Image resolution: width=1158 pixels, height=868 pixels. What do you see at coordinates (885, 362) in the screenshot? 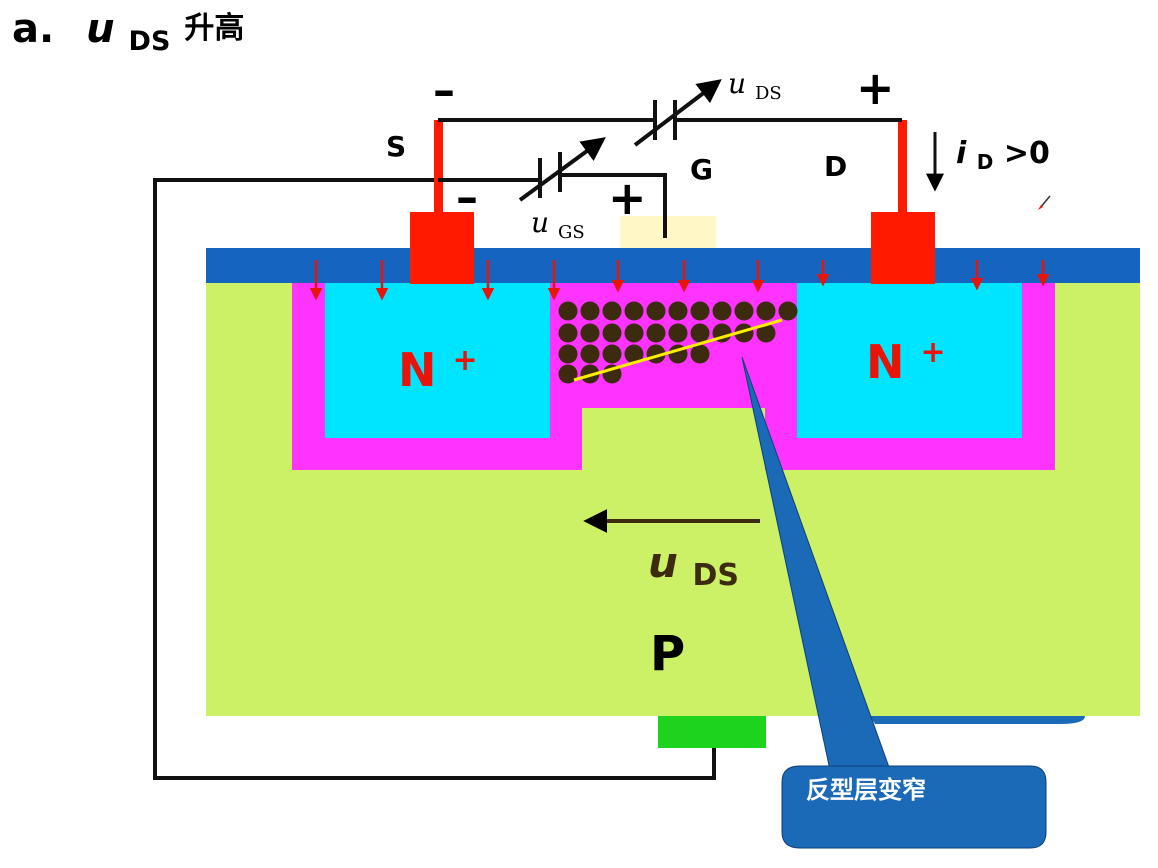
I see `n-plus-right-base: N` at bounding box center [885, 362].